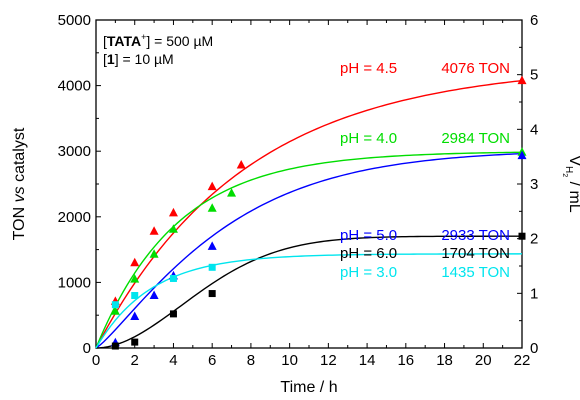 This screenshot has height=400, width=580. I want to click on series-label-ton: 2933 TON, so click(475, 235).